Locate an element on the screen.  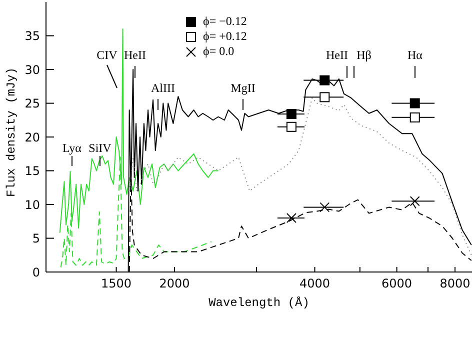
y-tick-label: 30 is located at coordinates (32, 69).